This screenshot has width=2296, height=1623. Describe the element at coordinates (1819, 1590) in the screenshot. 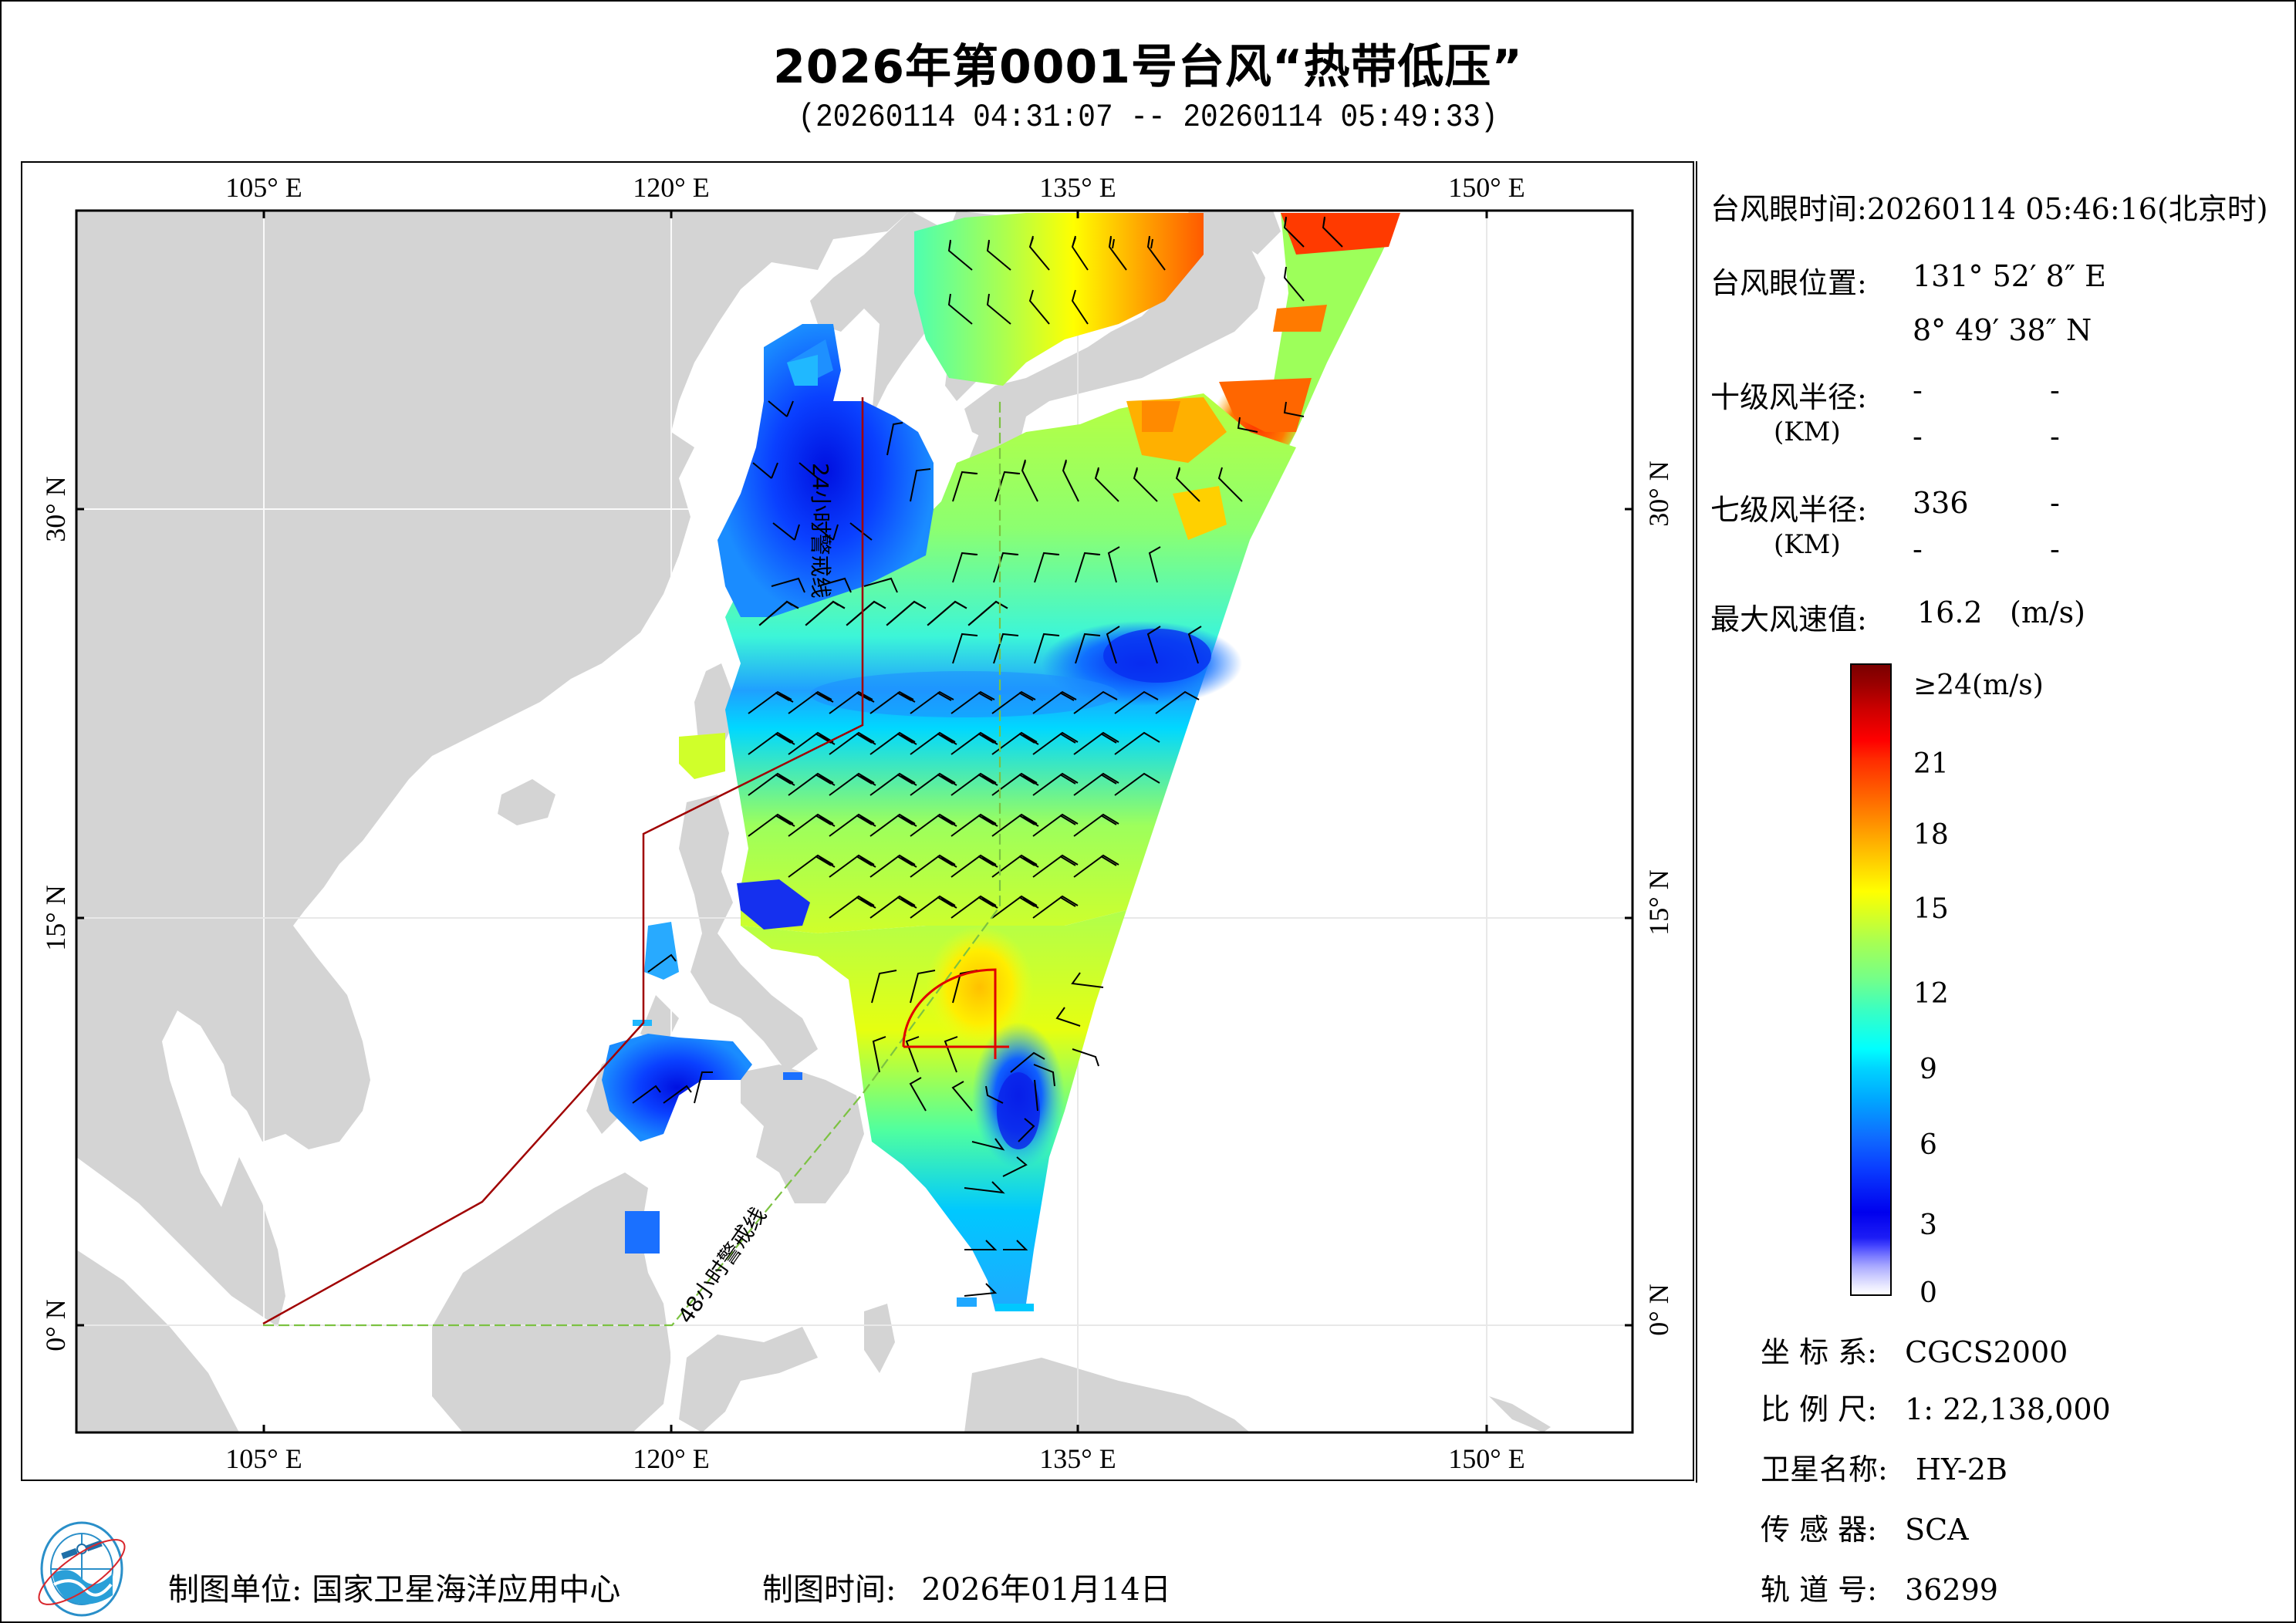

I see `orbit-label: 轨 道 号:` at that location.